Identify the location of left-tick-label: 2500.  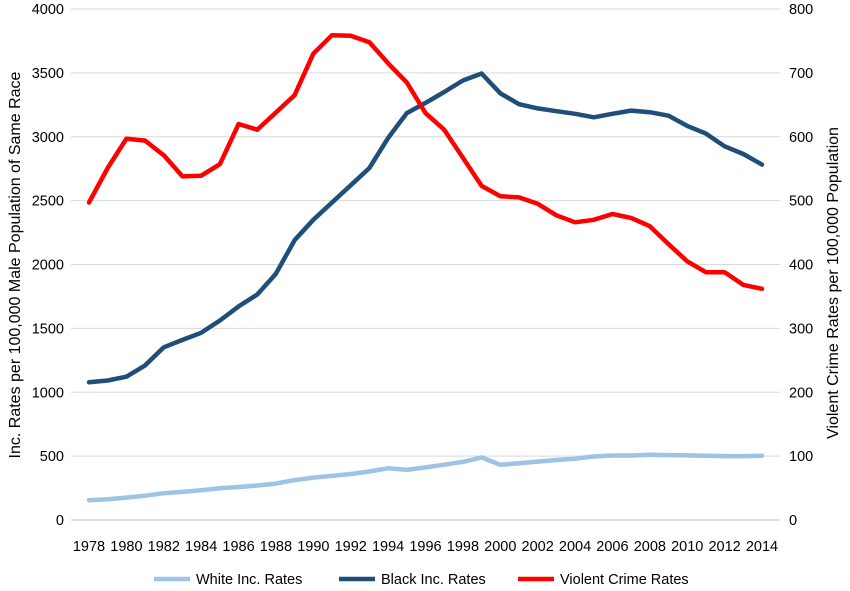
(48, 202).